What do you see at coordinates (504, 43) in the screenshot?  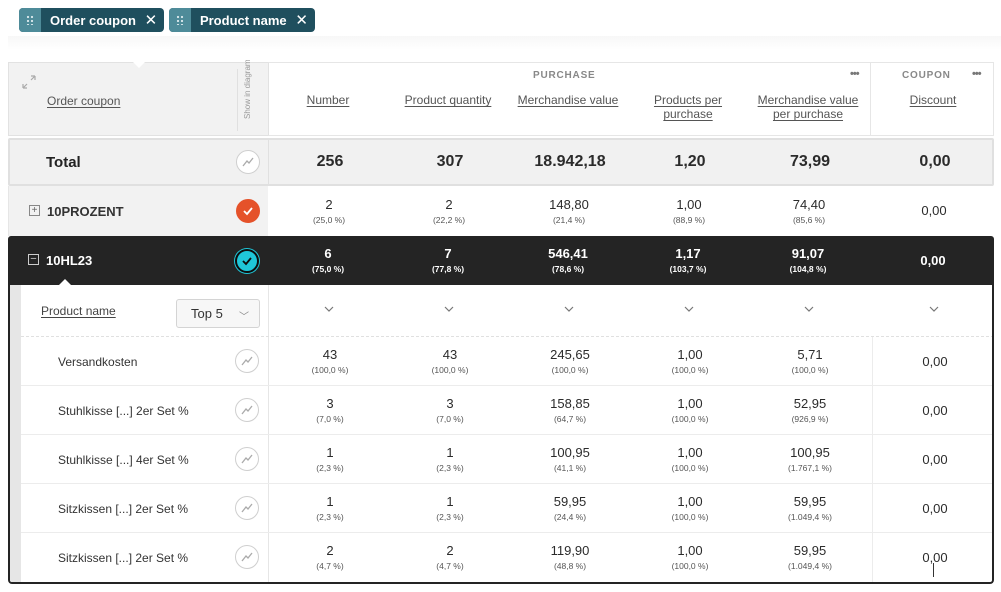 I see `toolbar-shadow` at bounding box center [504, 43].